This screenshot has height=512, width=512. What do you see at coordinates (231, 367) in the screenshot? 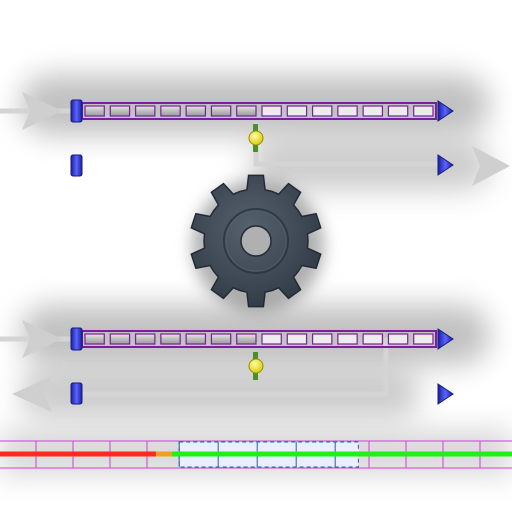
I see `path-lower-branch` at bounding box center [231, 367].